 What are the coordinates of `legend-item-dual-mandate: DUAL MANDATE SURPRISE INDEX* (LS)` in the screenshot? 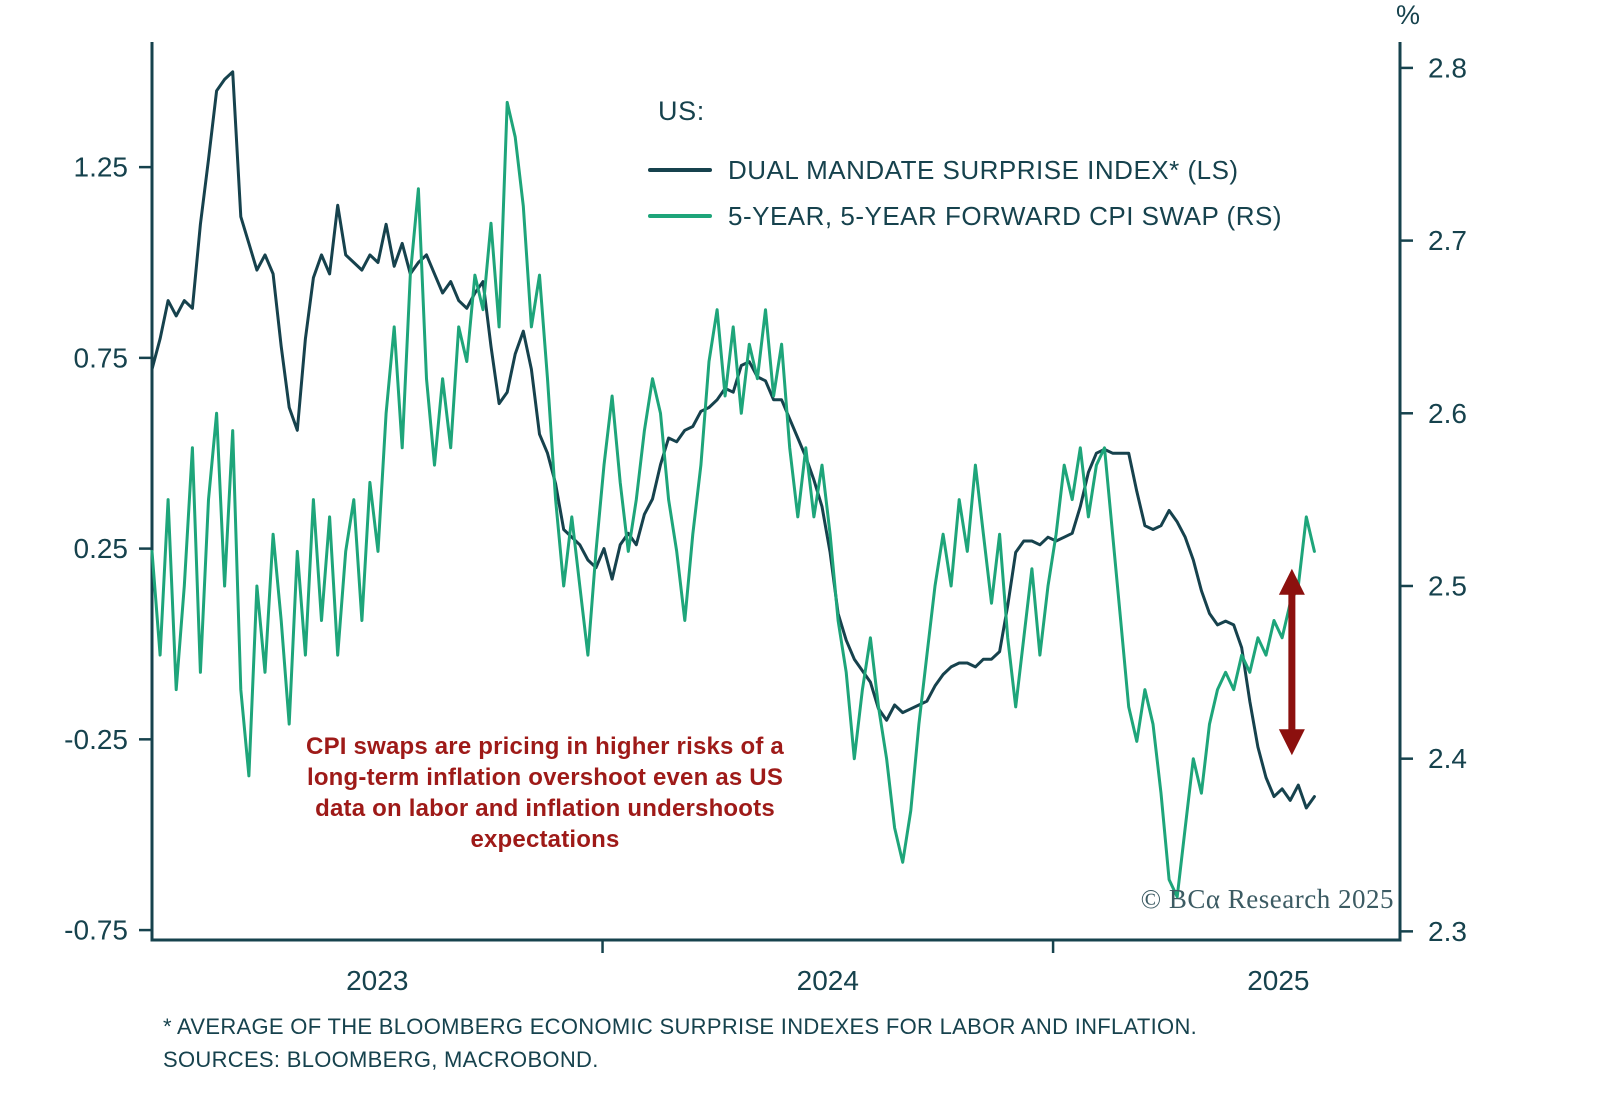 It's located at (965, 170).